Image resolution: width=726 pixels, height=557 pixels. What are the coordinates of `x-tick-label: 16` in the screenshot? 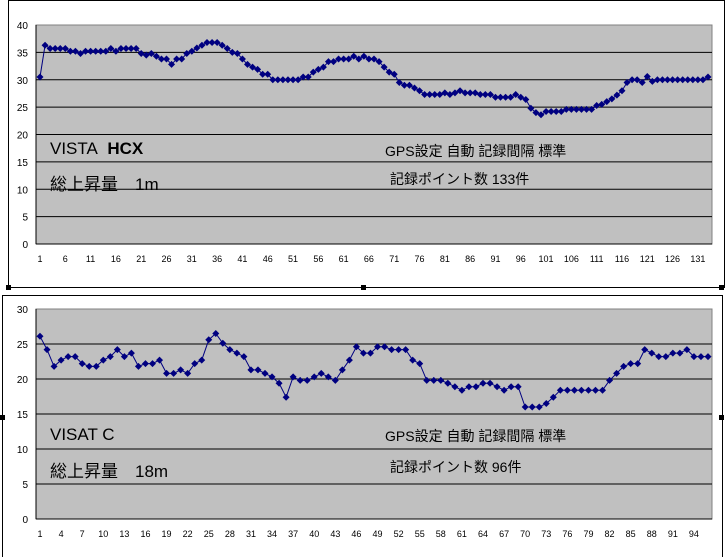 It's located at (145, 534).